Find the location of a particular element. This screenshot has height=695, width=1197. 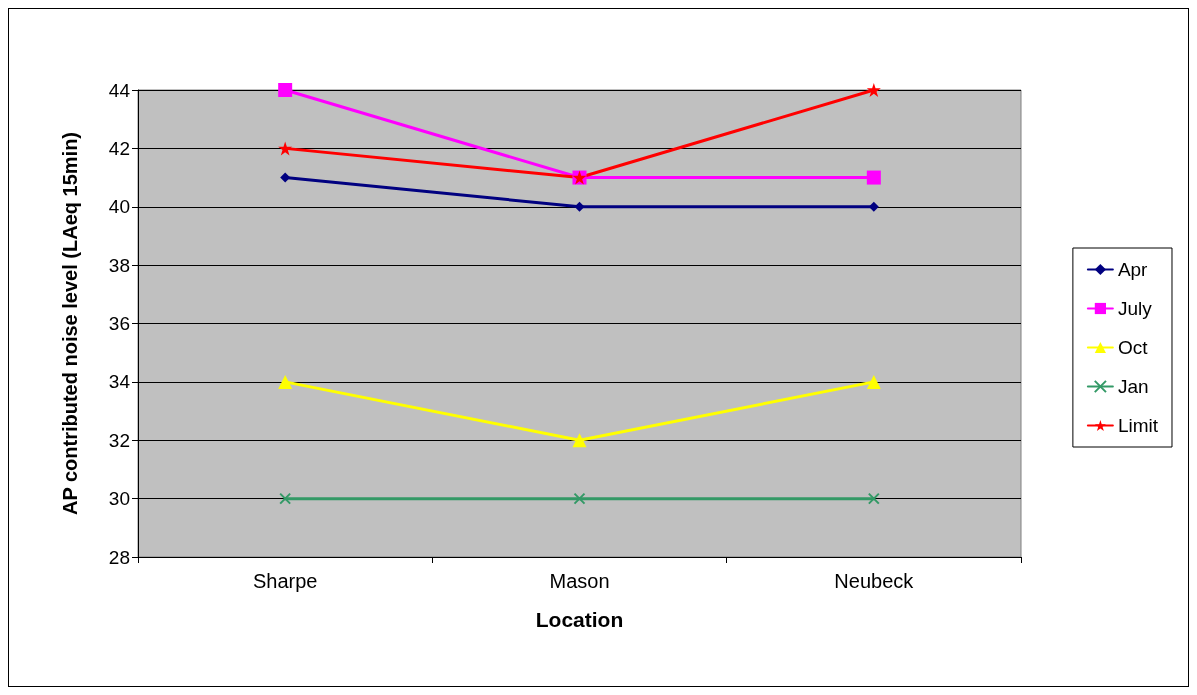

y-tick-label: 44 is located at coordinates (119, 90).